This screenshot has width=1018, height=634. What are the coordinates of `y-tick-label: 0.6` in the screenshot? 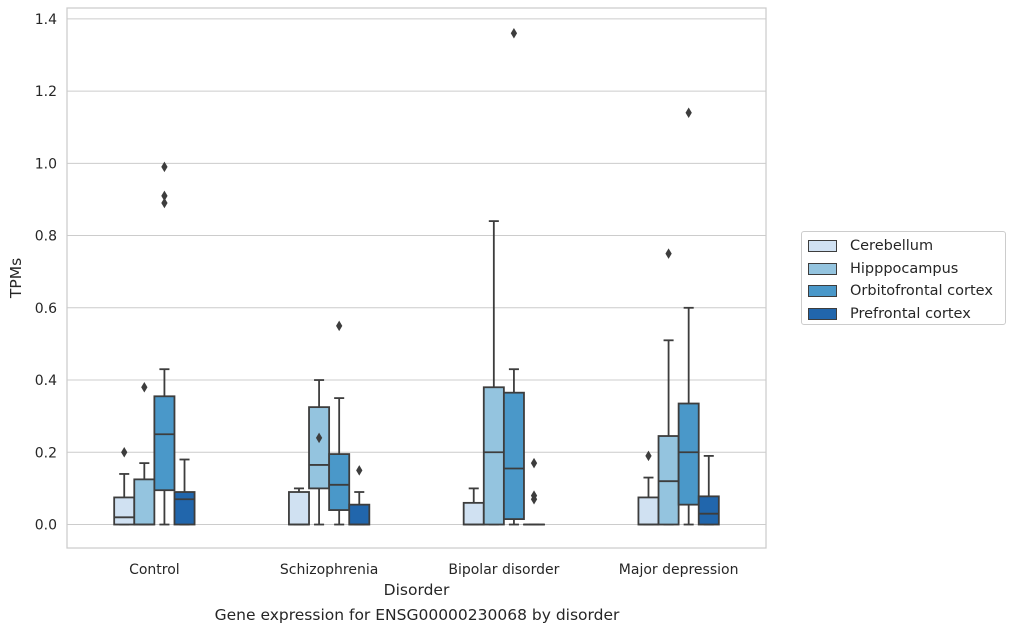 It's located at (46, 309).